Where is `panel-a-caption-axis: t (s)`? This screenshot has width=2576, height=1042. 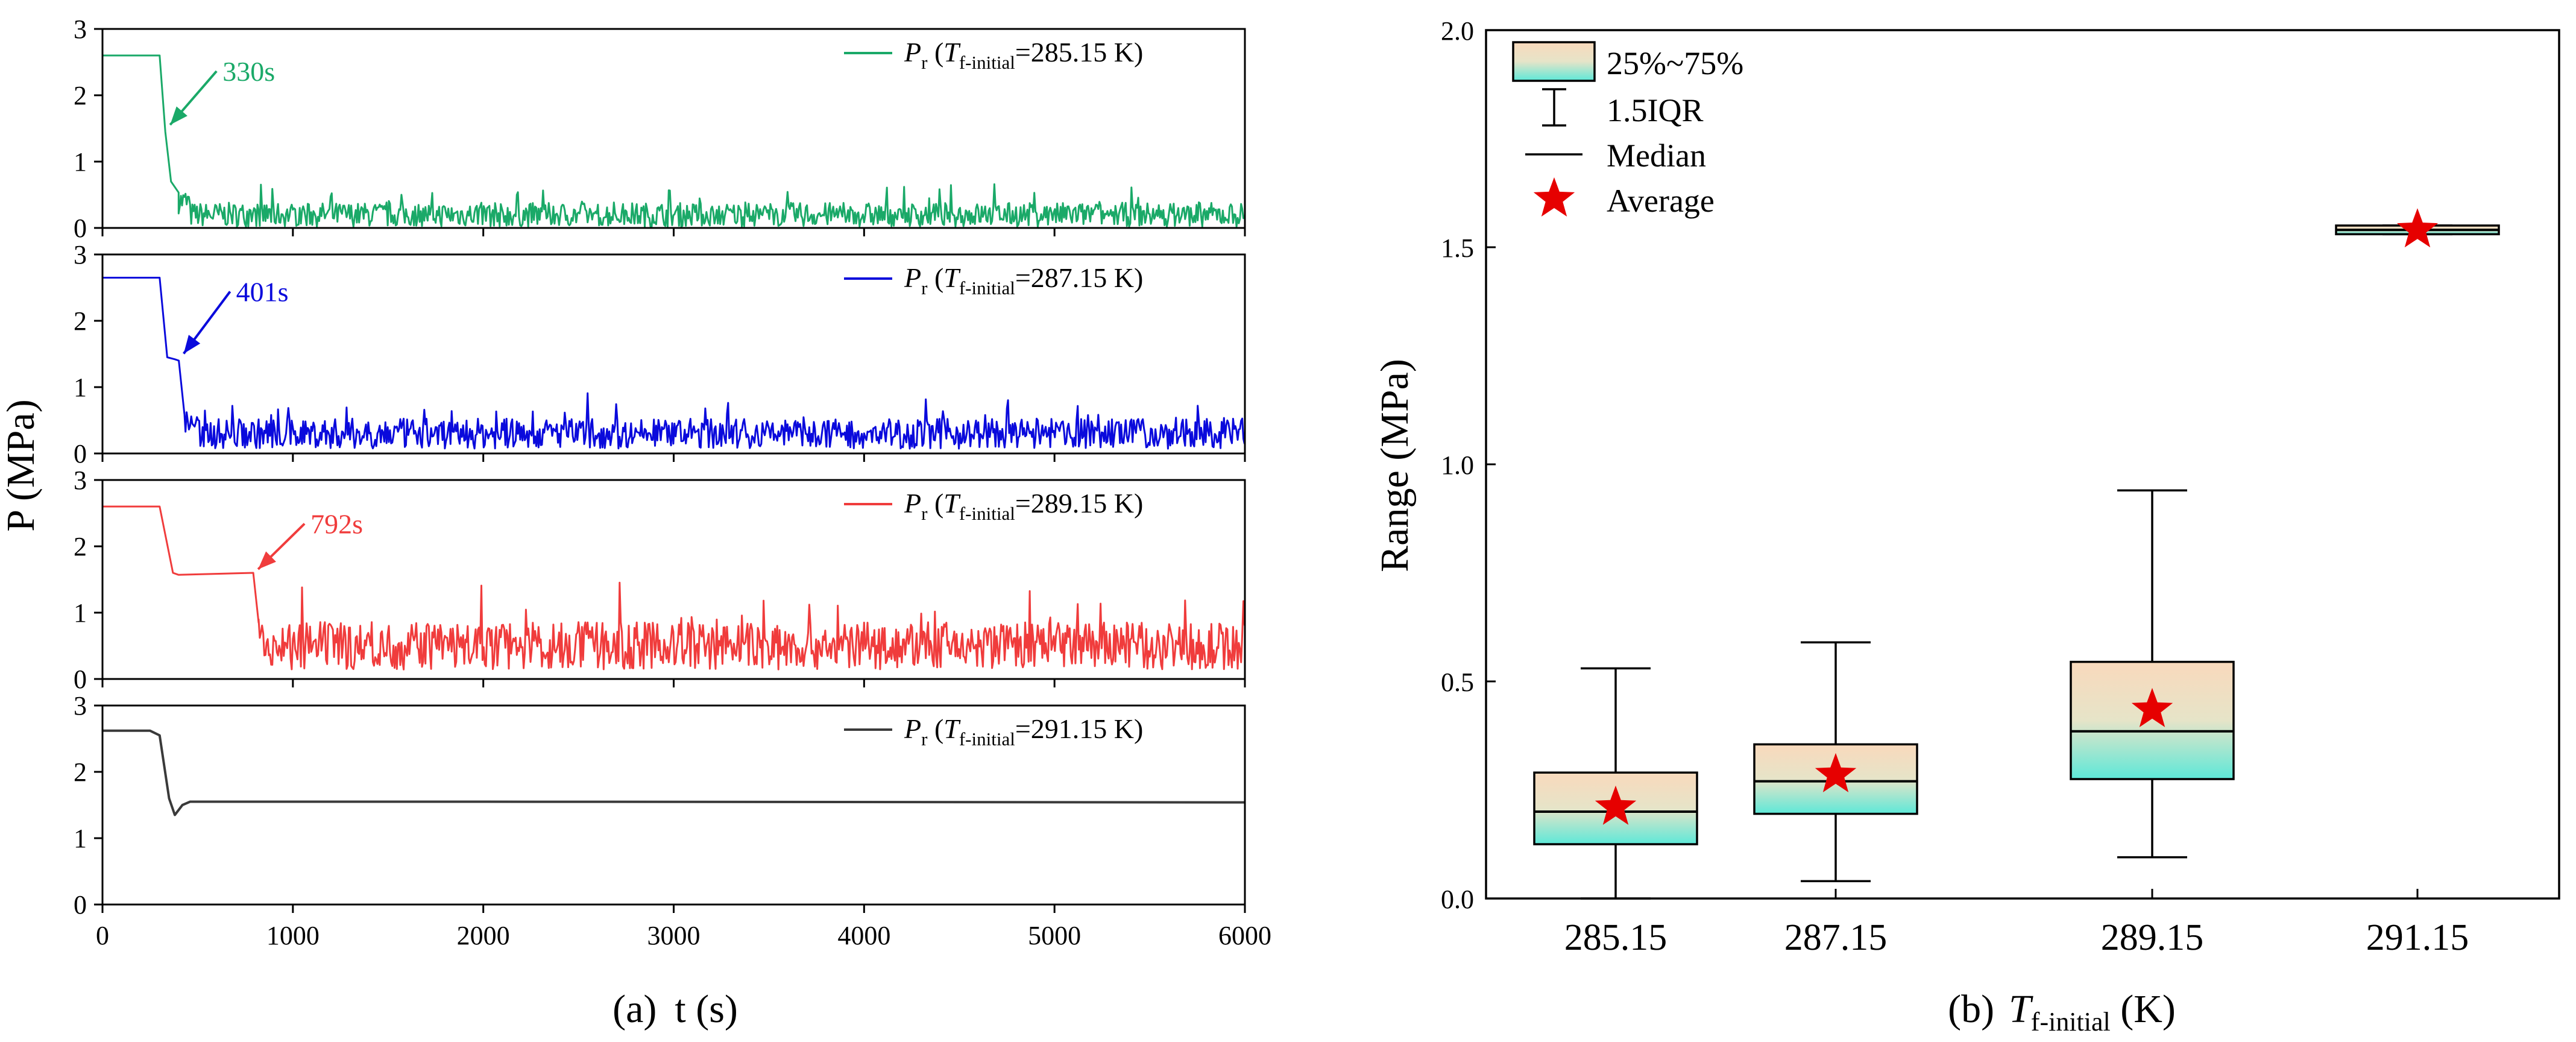
panel-a-caption-axis: t (s) is located at coordinates (706, 1009).